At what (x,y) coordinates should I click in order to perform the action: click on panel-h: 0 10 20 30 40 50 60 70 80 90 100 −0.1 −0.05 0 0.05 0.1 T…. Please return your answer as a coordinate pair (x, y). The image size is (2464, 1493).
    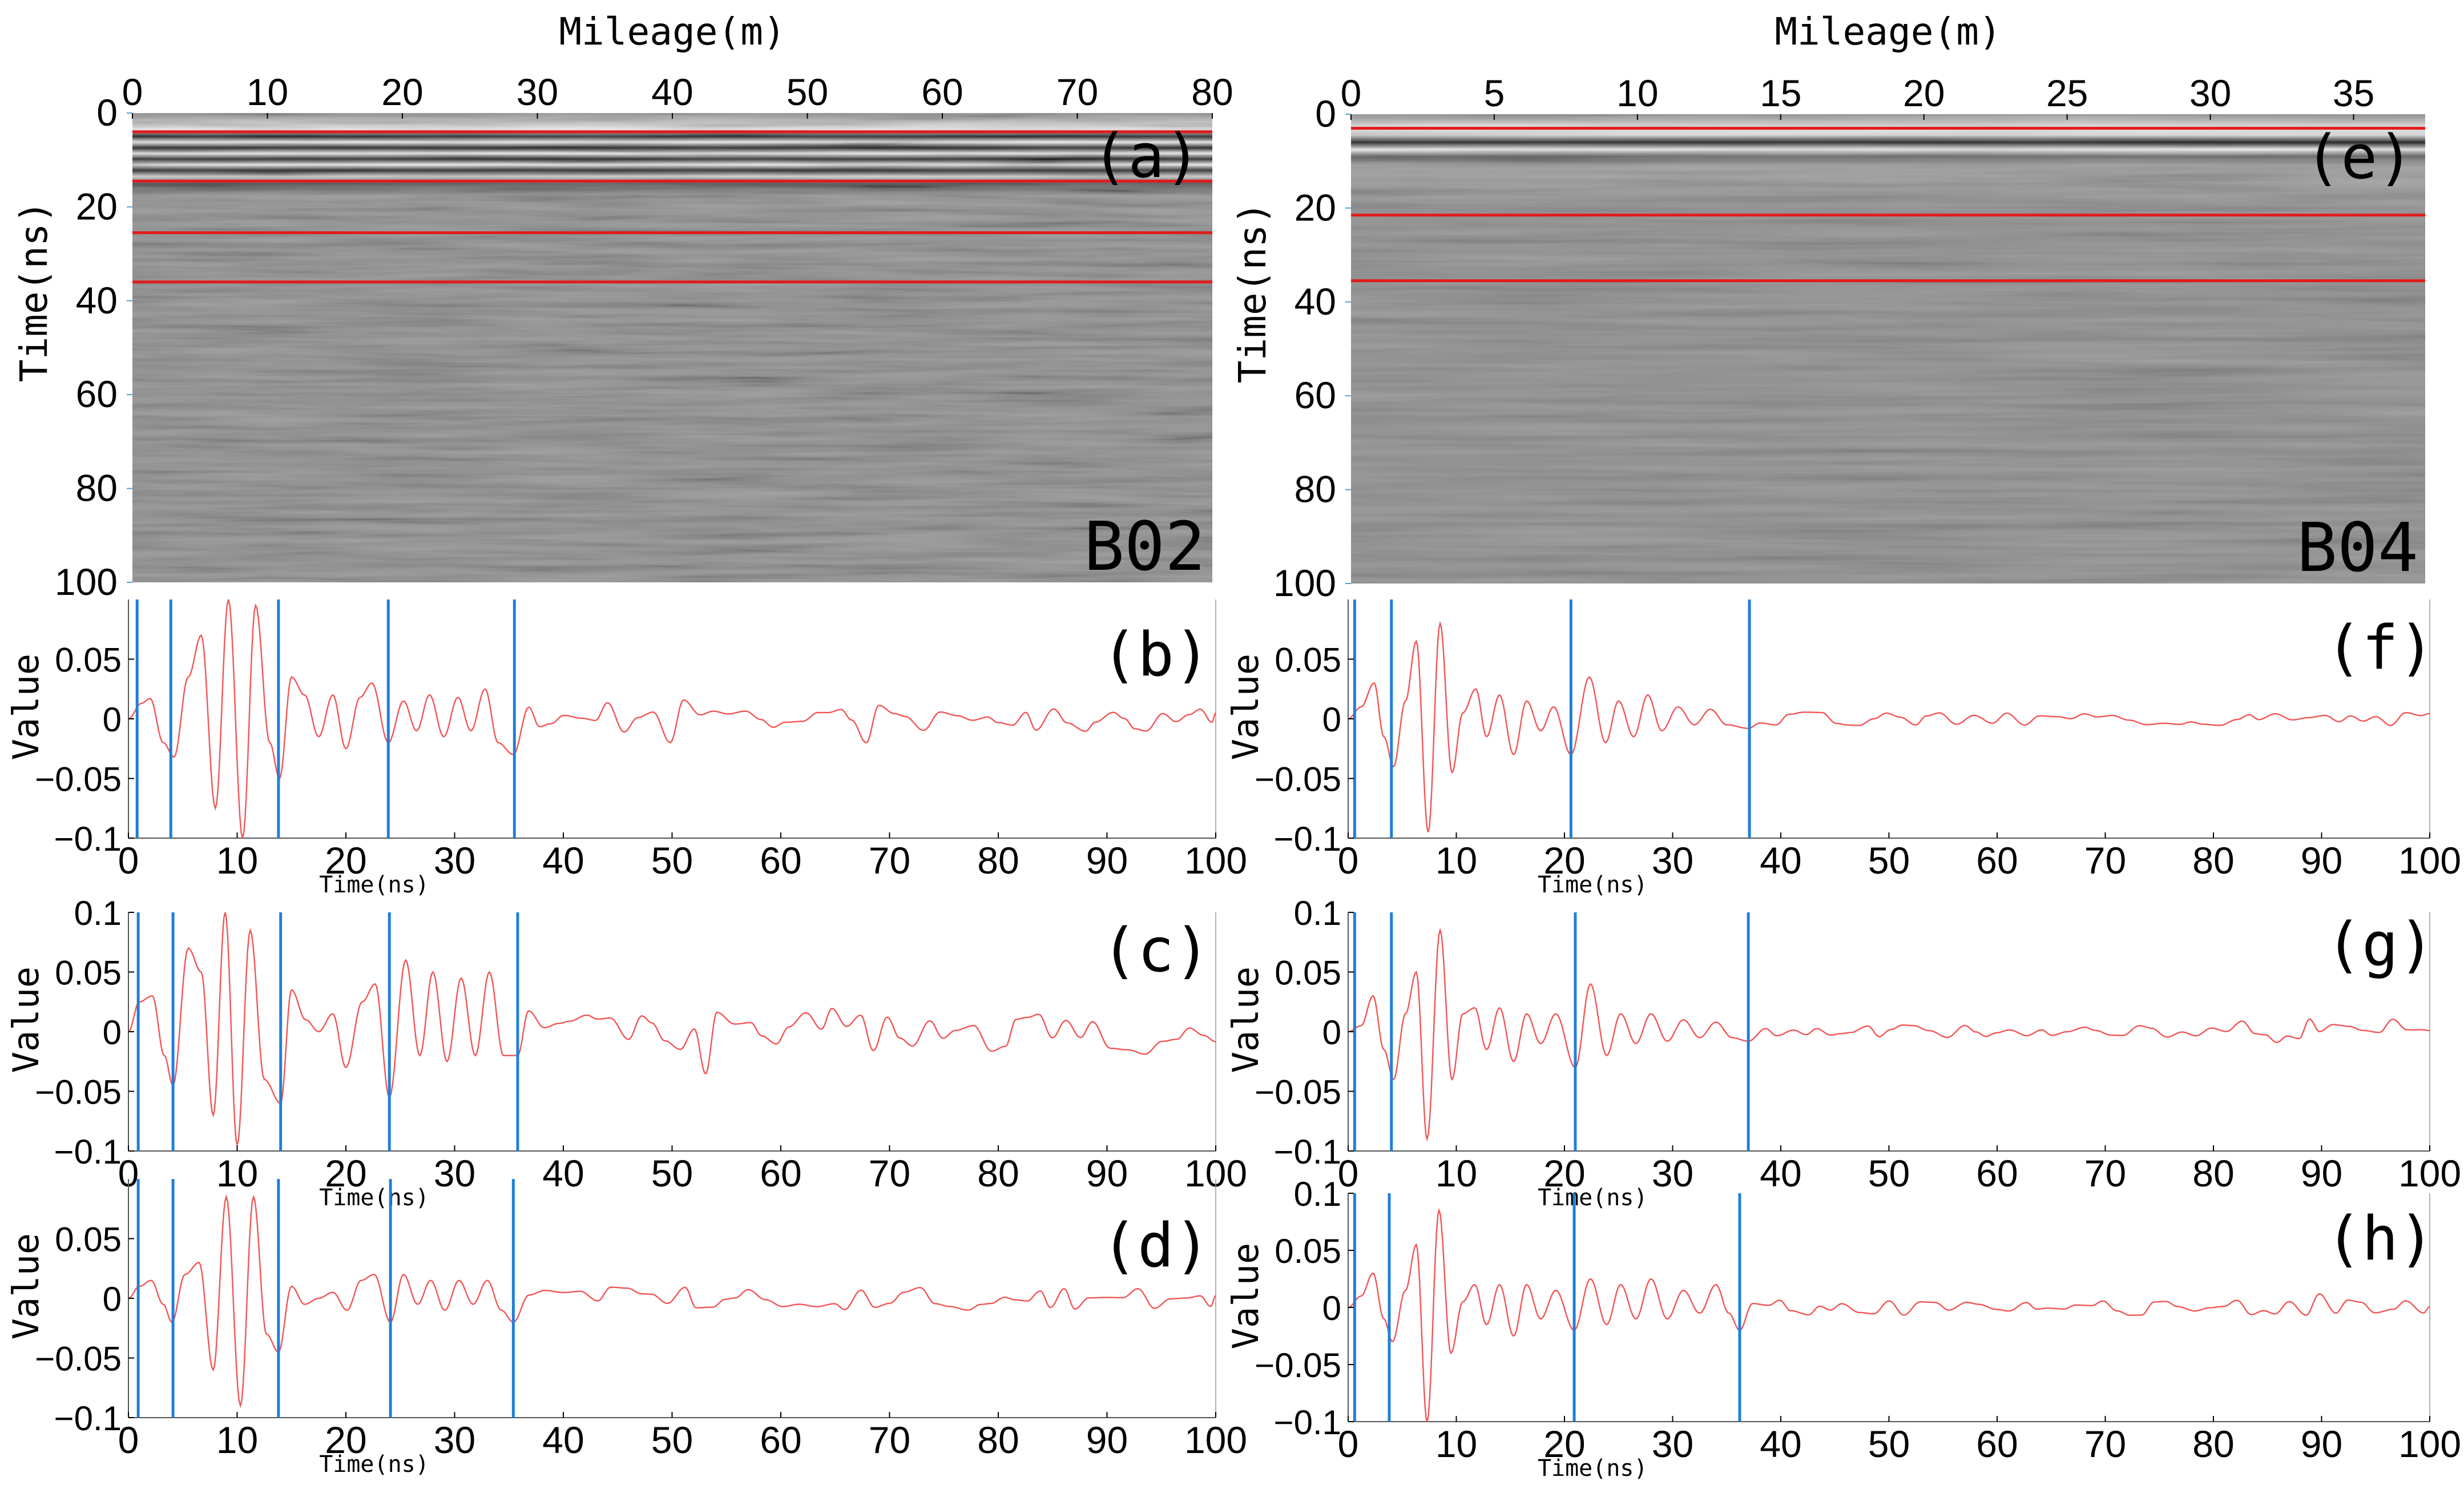
    Looking at the image, I should click on (1843, 1328).